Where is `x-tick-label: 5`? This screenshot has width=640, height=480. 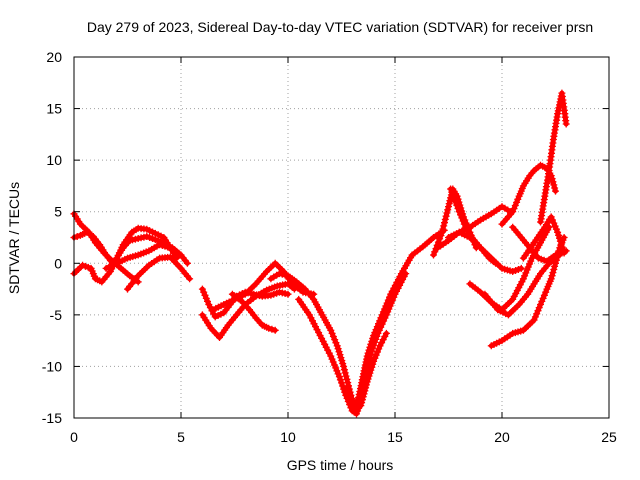 x-tick-label: 5 is located at coordinates (181, 437).